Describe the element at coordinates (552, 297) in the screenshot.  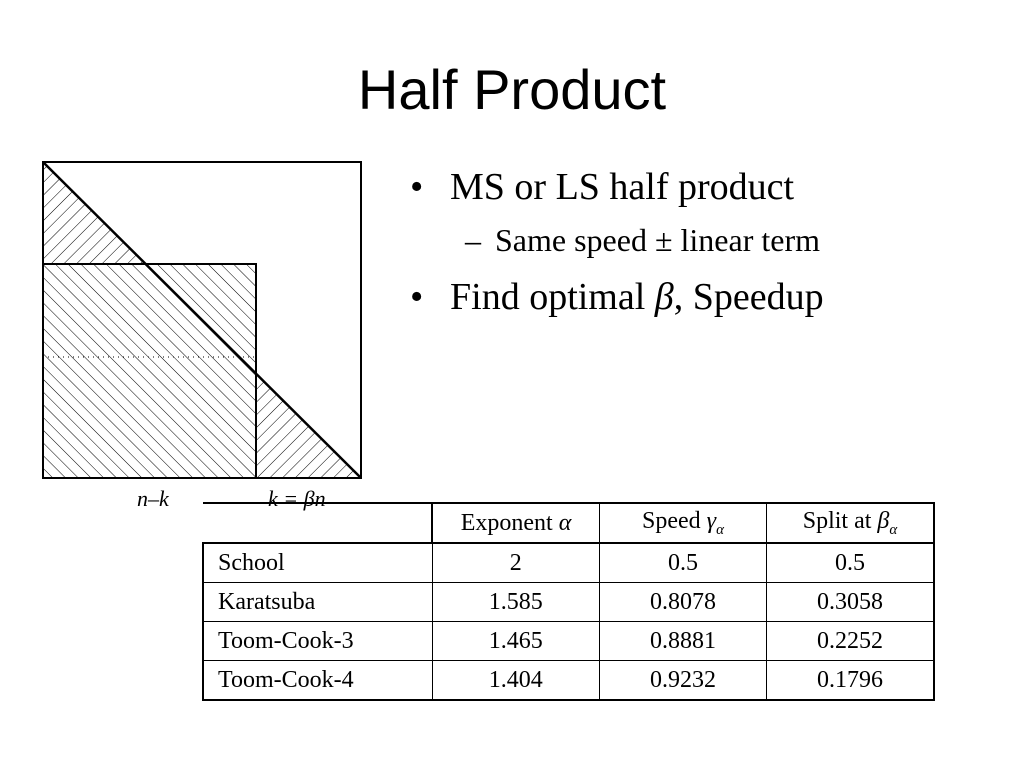
I see `bullet-text-prefix: Find optimal` at that location.